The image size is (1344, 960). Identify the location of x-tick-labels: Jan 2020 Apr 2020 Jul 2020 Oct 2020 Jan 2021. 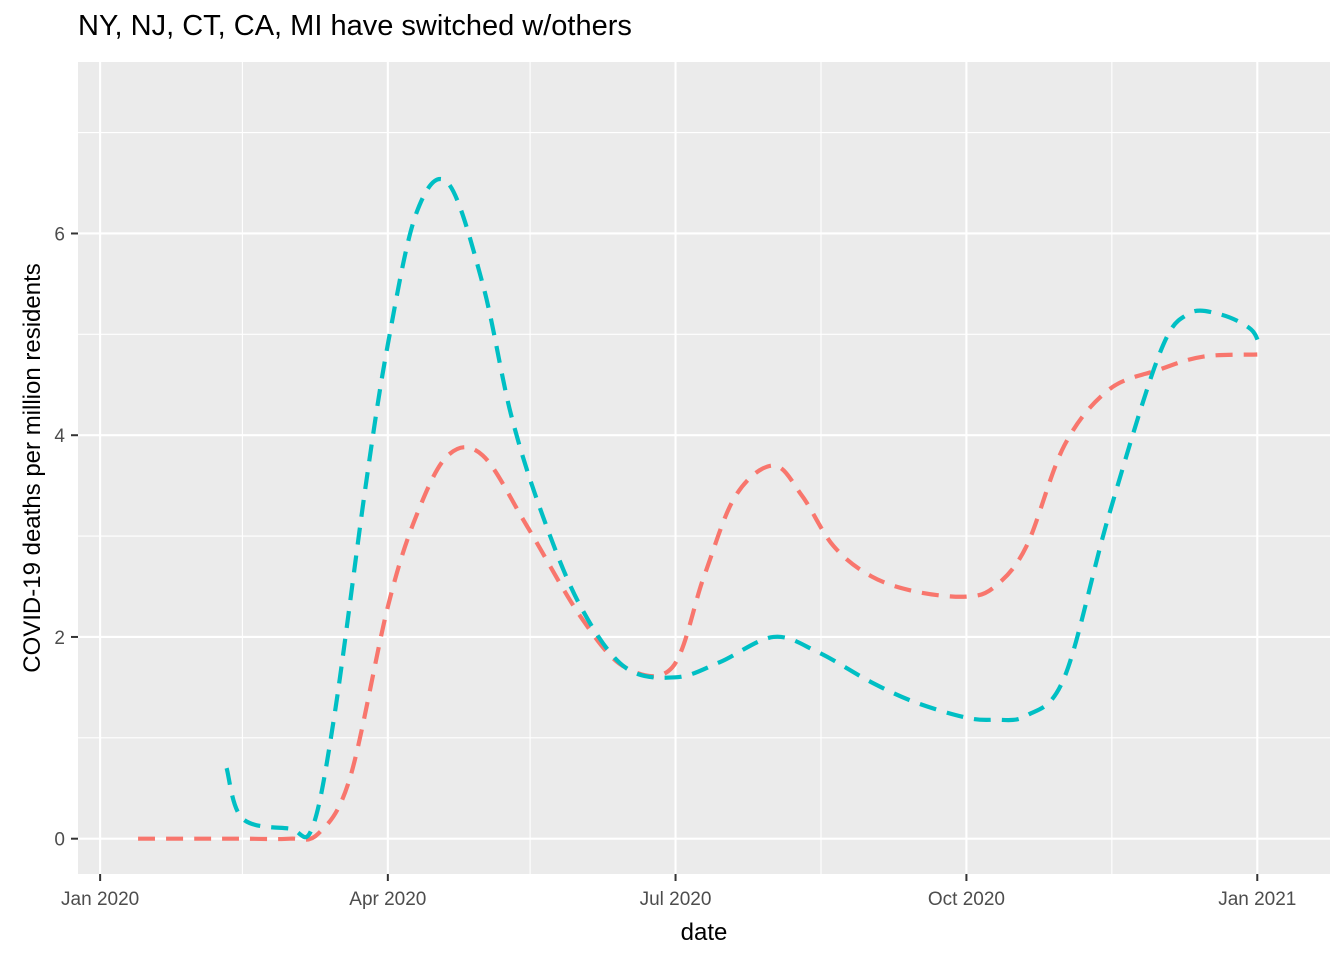
(678, 899).